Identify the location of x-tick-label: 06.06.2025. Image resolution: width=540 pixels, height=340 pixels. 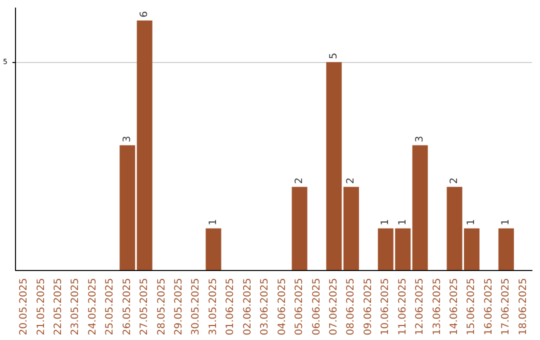
(316, 307).